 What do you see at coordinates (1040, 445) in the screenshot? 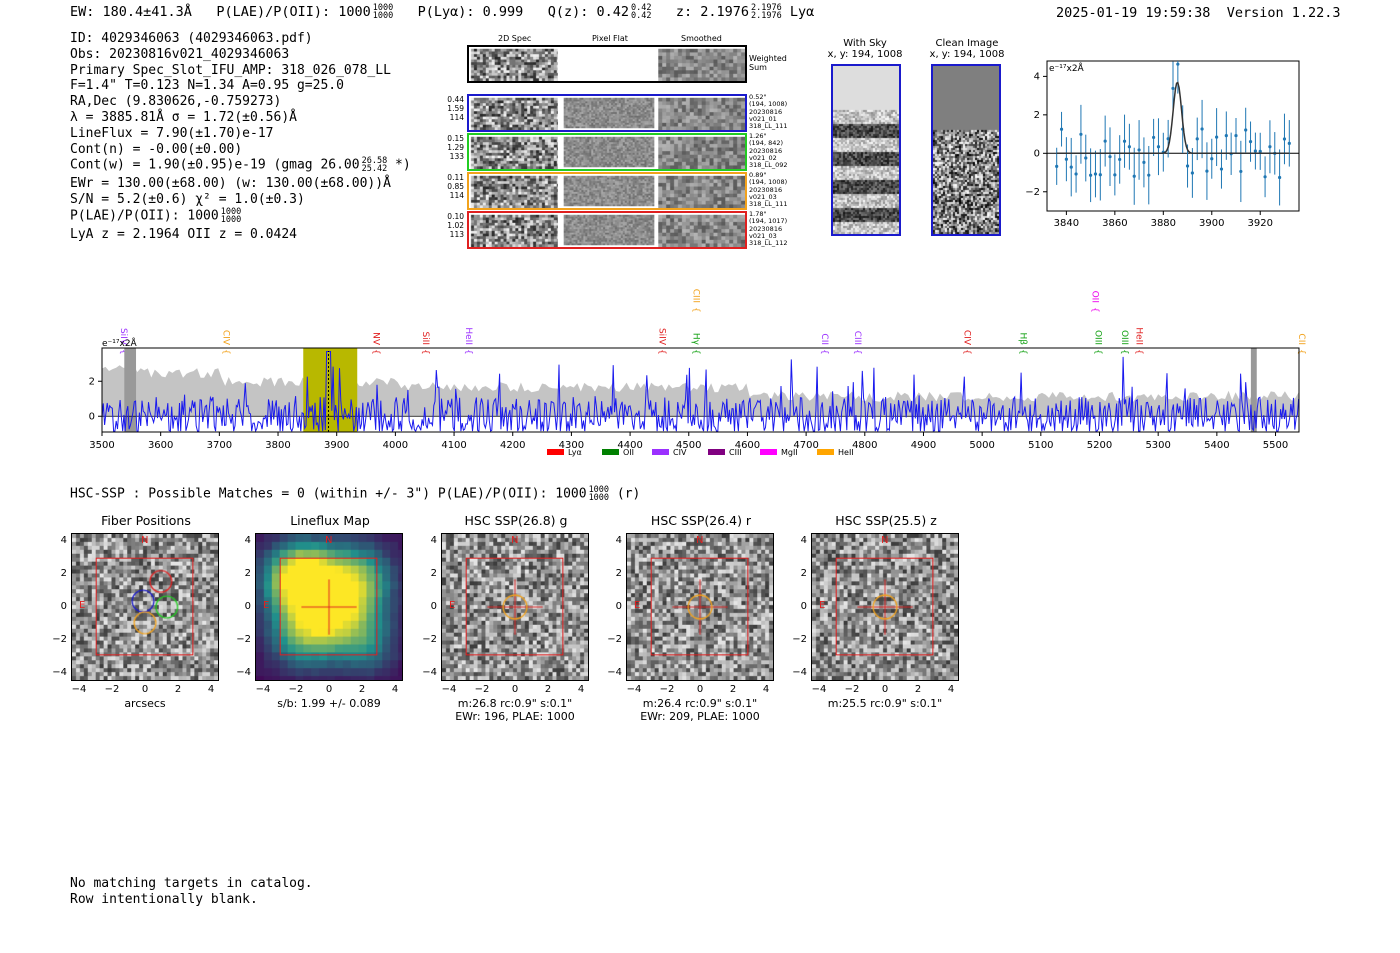
I see `spectrum-xtick-label: 5100` at bounding box center [1040, 445].